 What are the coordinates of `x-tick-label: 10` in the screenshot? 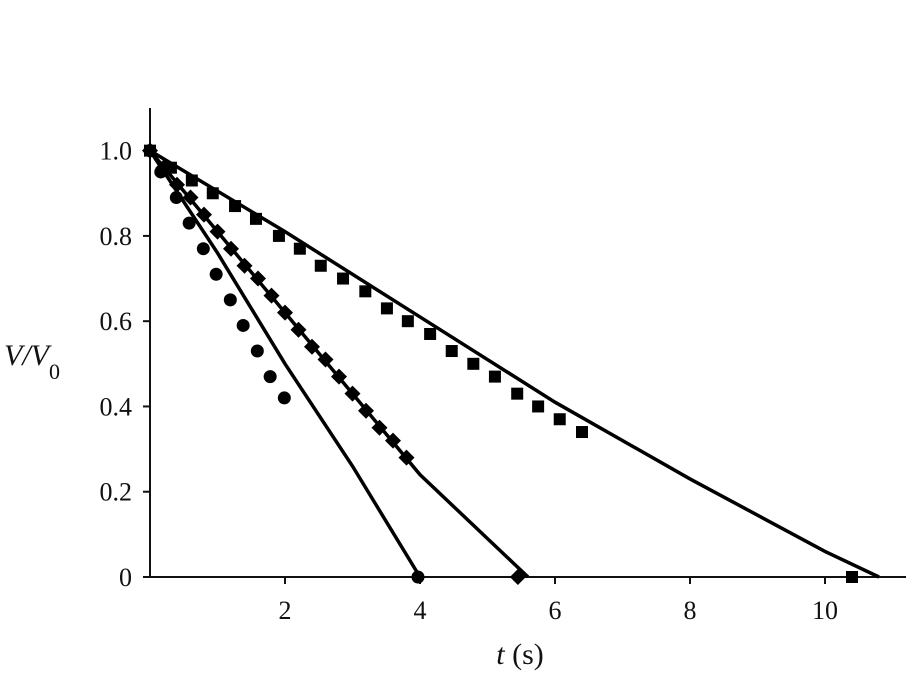 It's located at (825, 610).